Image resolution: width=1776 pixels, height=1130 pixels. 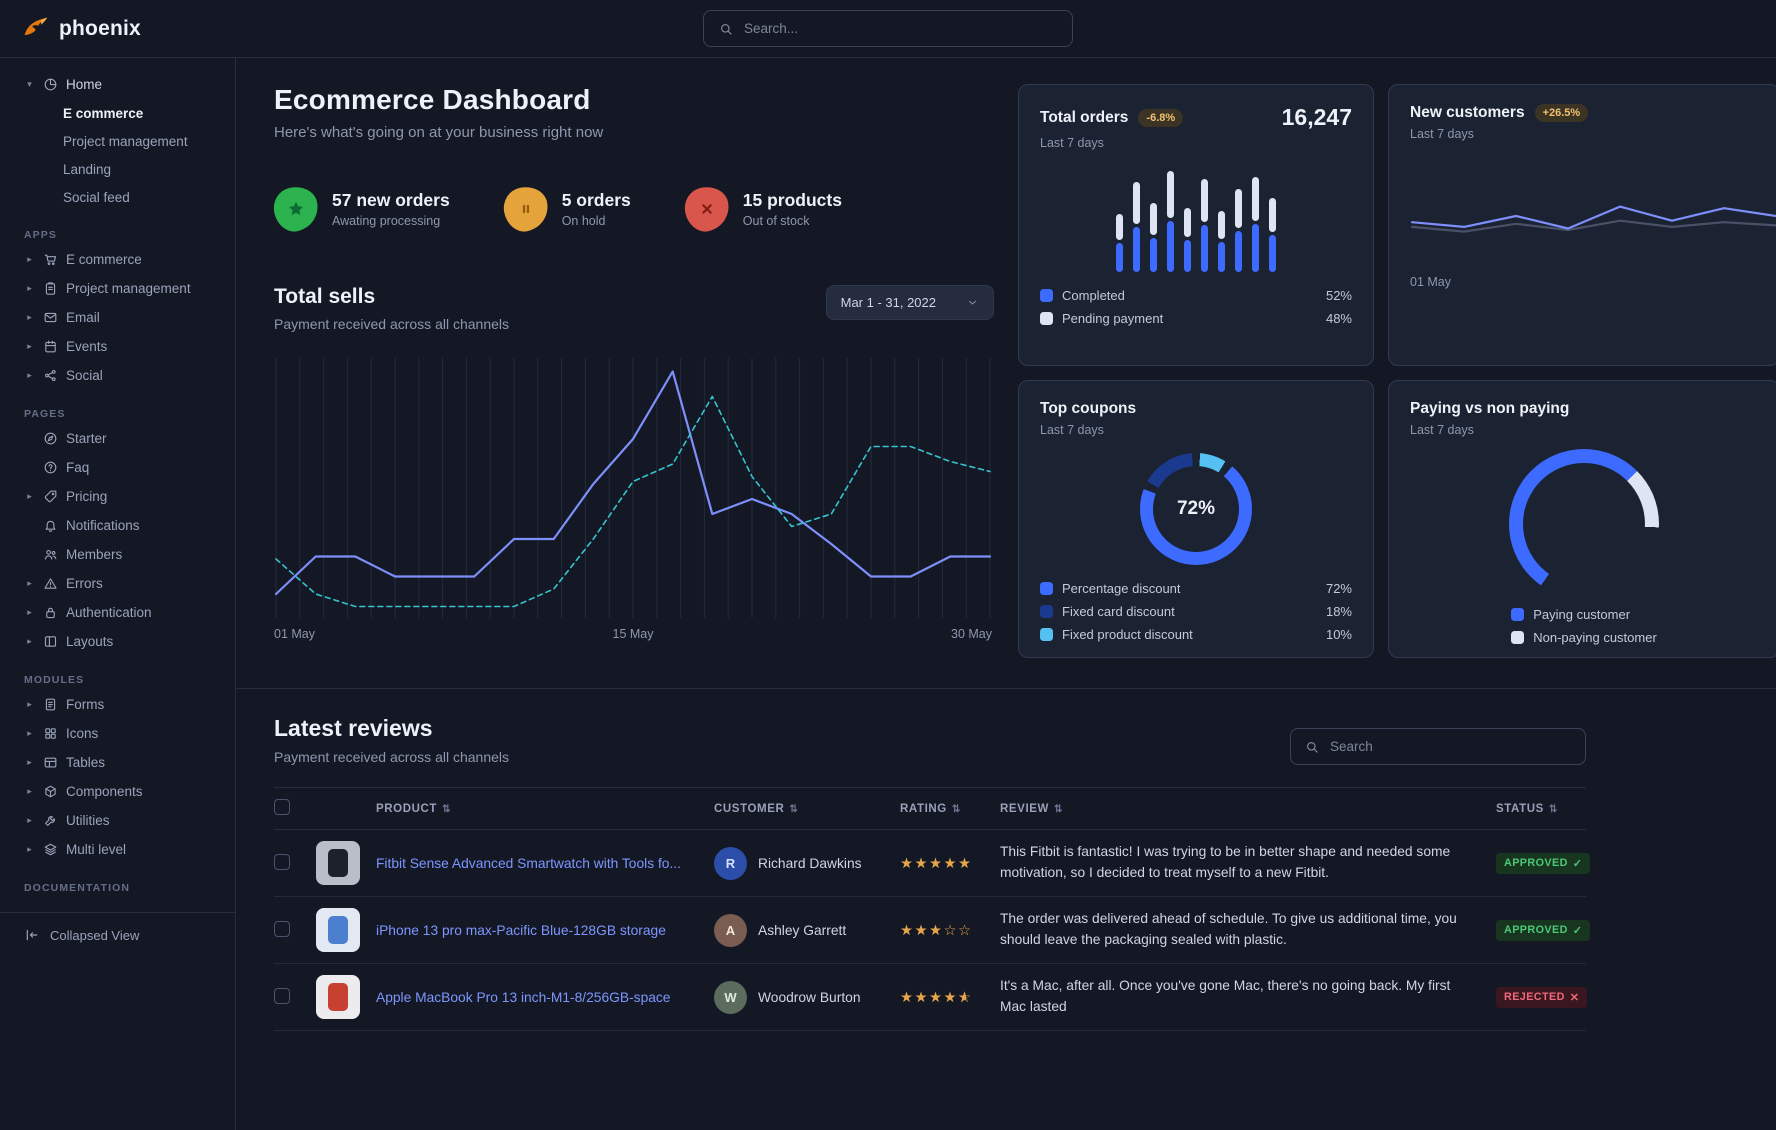 What do you see at coordinates (1451, 746) in the screenshot?
I see `reviews-search-input` at bounding box center [1451, 746].